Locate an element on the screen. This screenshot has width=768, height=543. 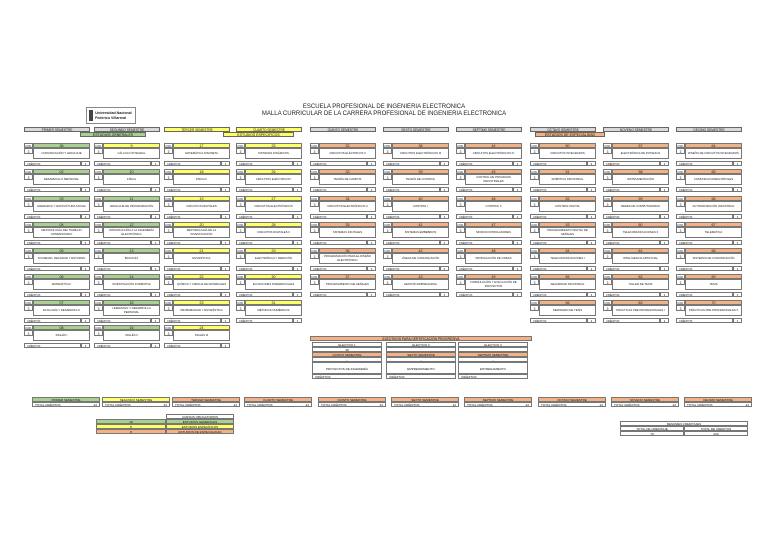
elective-semester: SEPTIMO SEMESTRE is located at coordinates (493, 354).